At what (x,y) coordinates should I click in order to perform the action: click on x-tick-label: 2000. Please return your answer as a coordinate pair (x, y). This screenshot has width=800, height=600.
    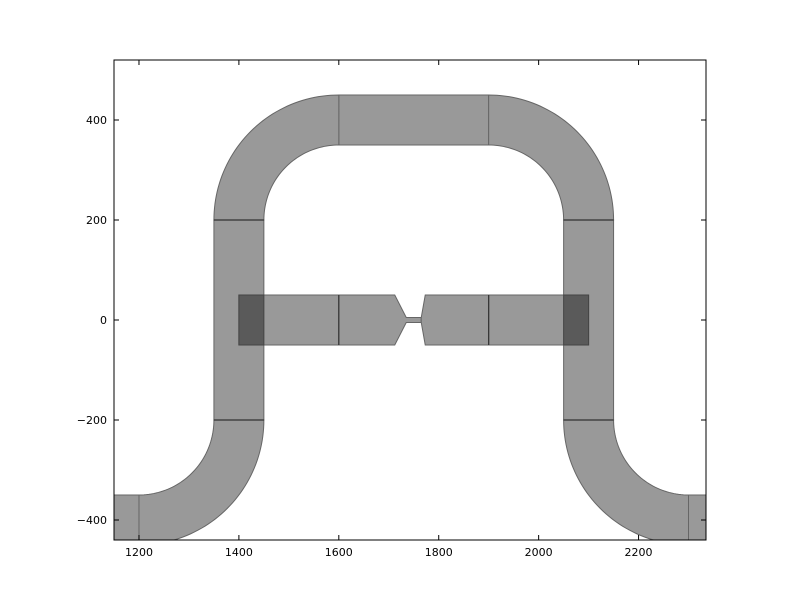
    Looking at the image, I should click on (539, 552).